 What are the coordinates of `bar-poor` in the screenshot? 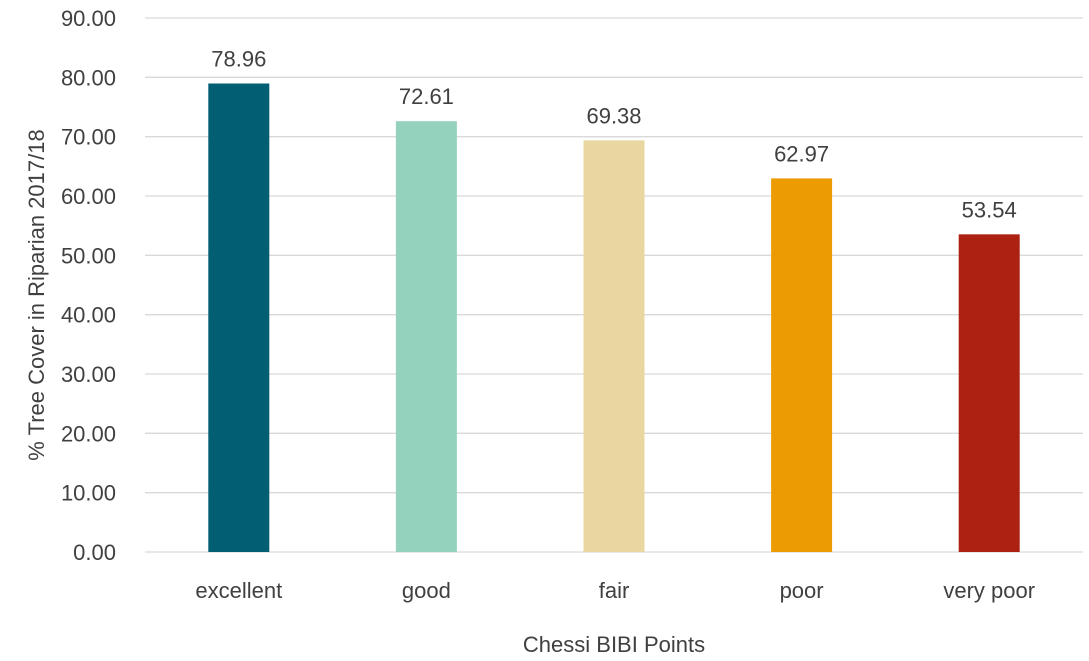 It's located at (802, 365).